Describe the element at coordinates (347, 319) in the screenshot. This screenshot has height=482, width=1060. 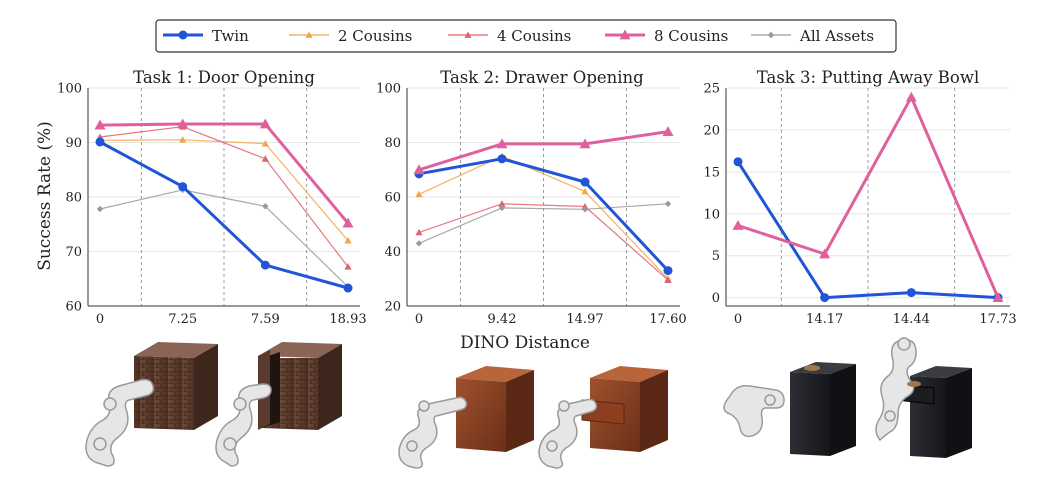
I see `x-tick-label: 18.93` at that location.